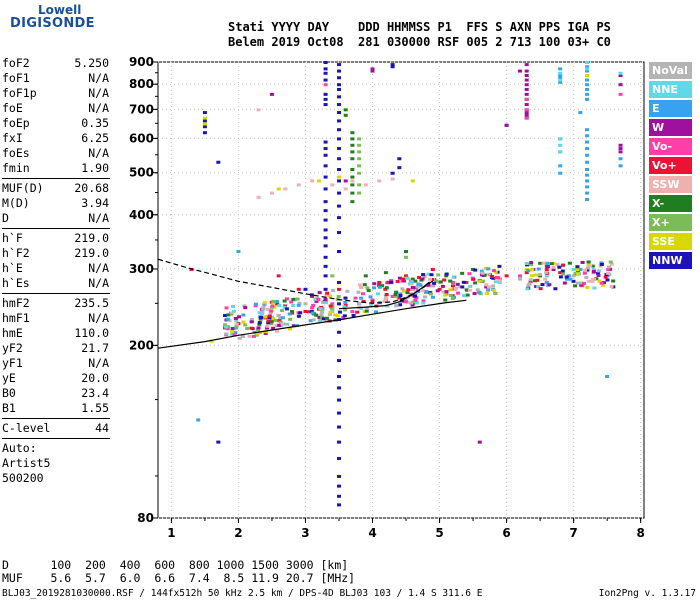 The image size is (700, 600). What do you see at coordinates (670, 260) in the screenshot?
I see `legend-item-nnw: NNW` at bounding box center [670, 260].